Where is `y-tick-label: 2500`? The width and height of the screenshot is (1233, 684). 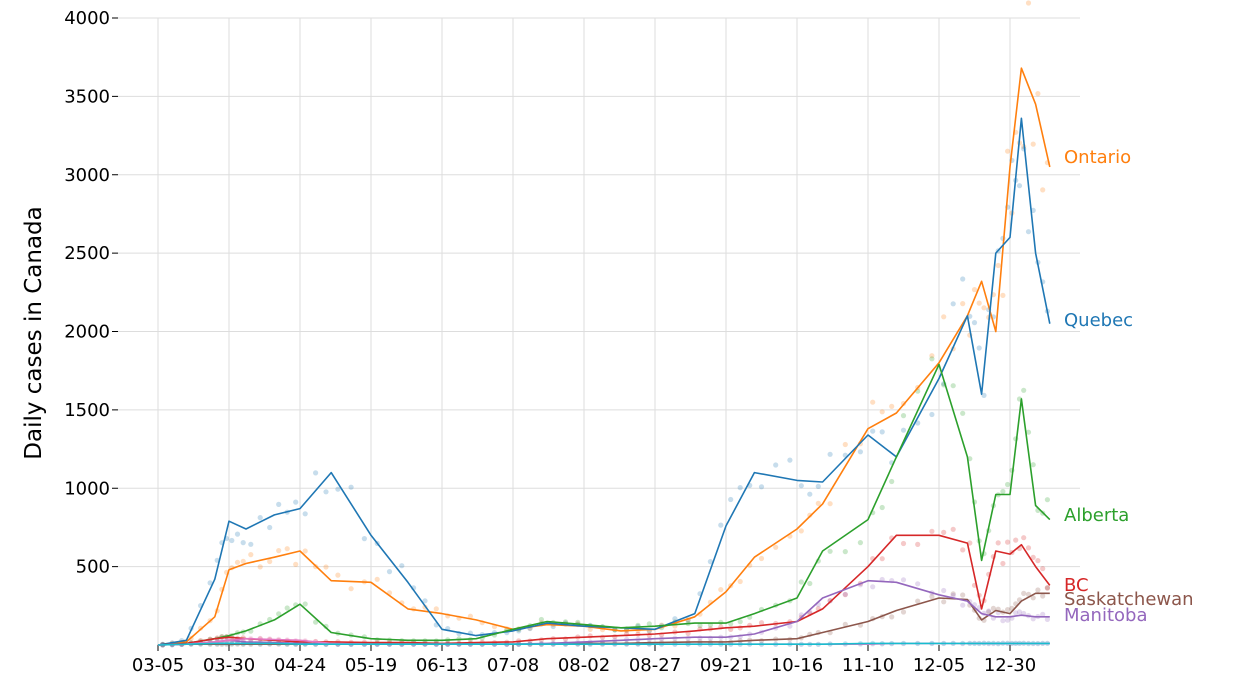 y-tick-label: 2500 is located at coordinates (87, 253).